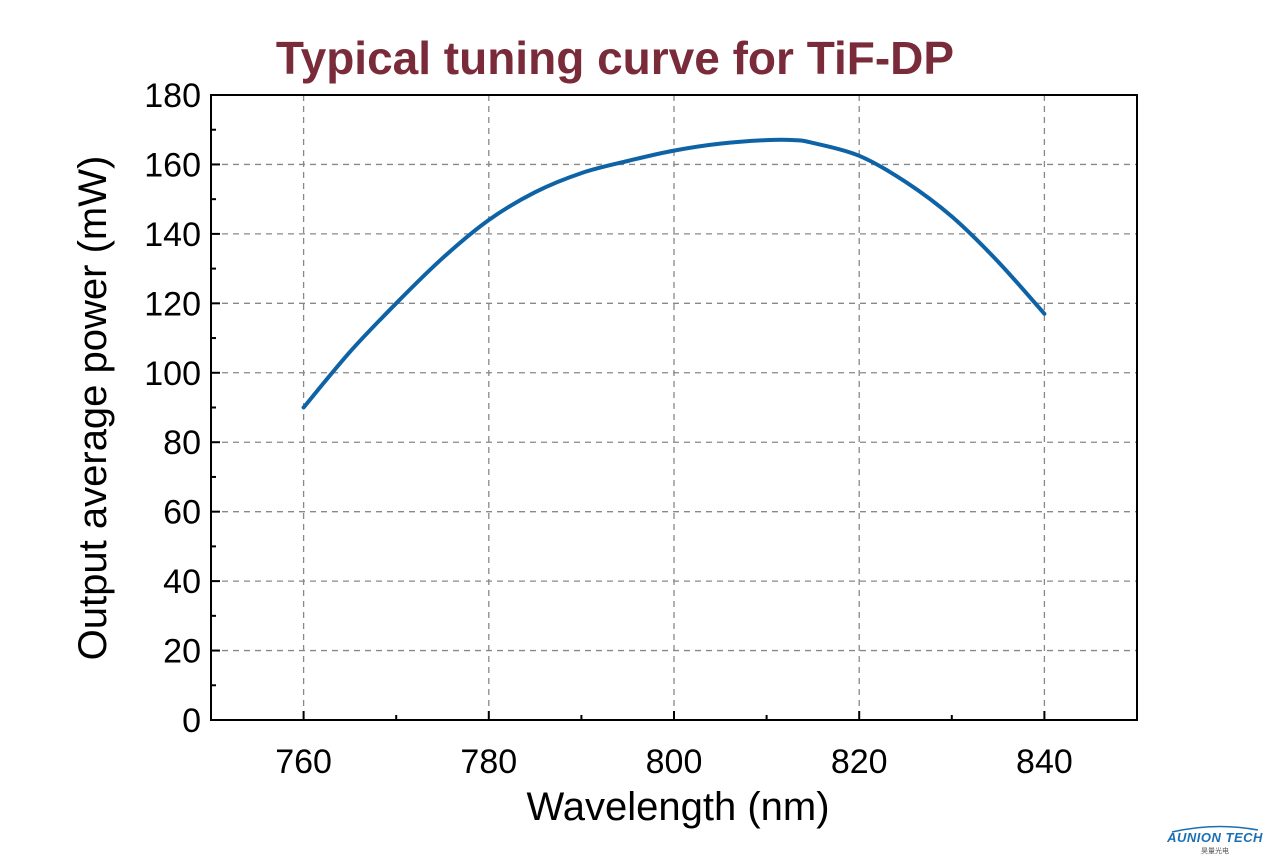 This screenshot has width=1280, height=864. Describe the element at coordinates (182, 443) in the screenshot. I see `y-tick-label: 80` at that location.